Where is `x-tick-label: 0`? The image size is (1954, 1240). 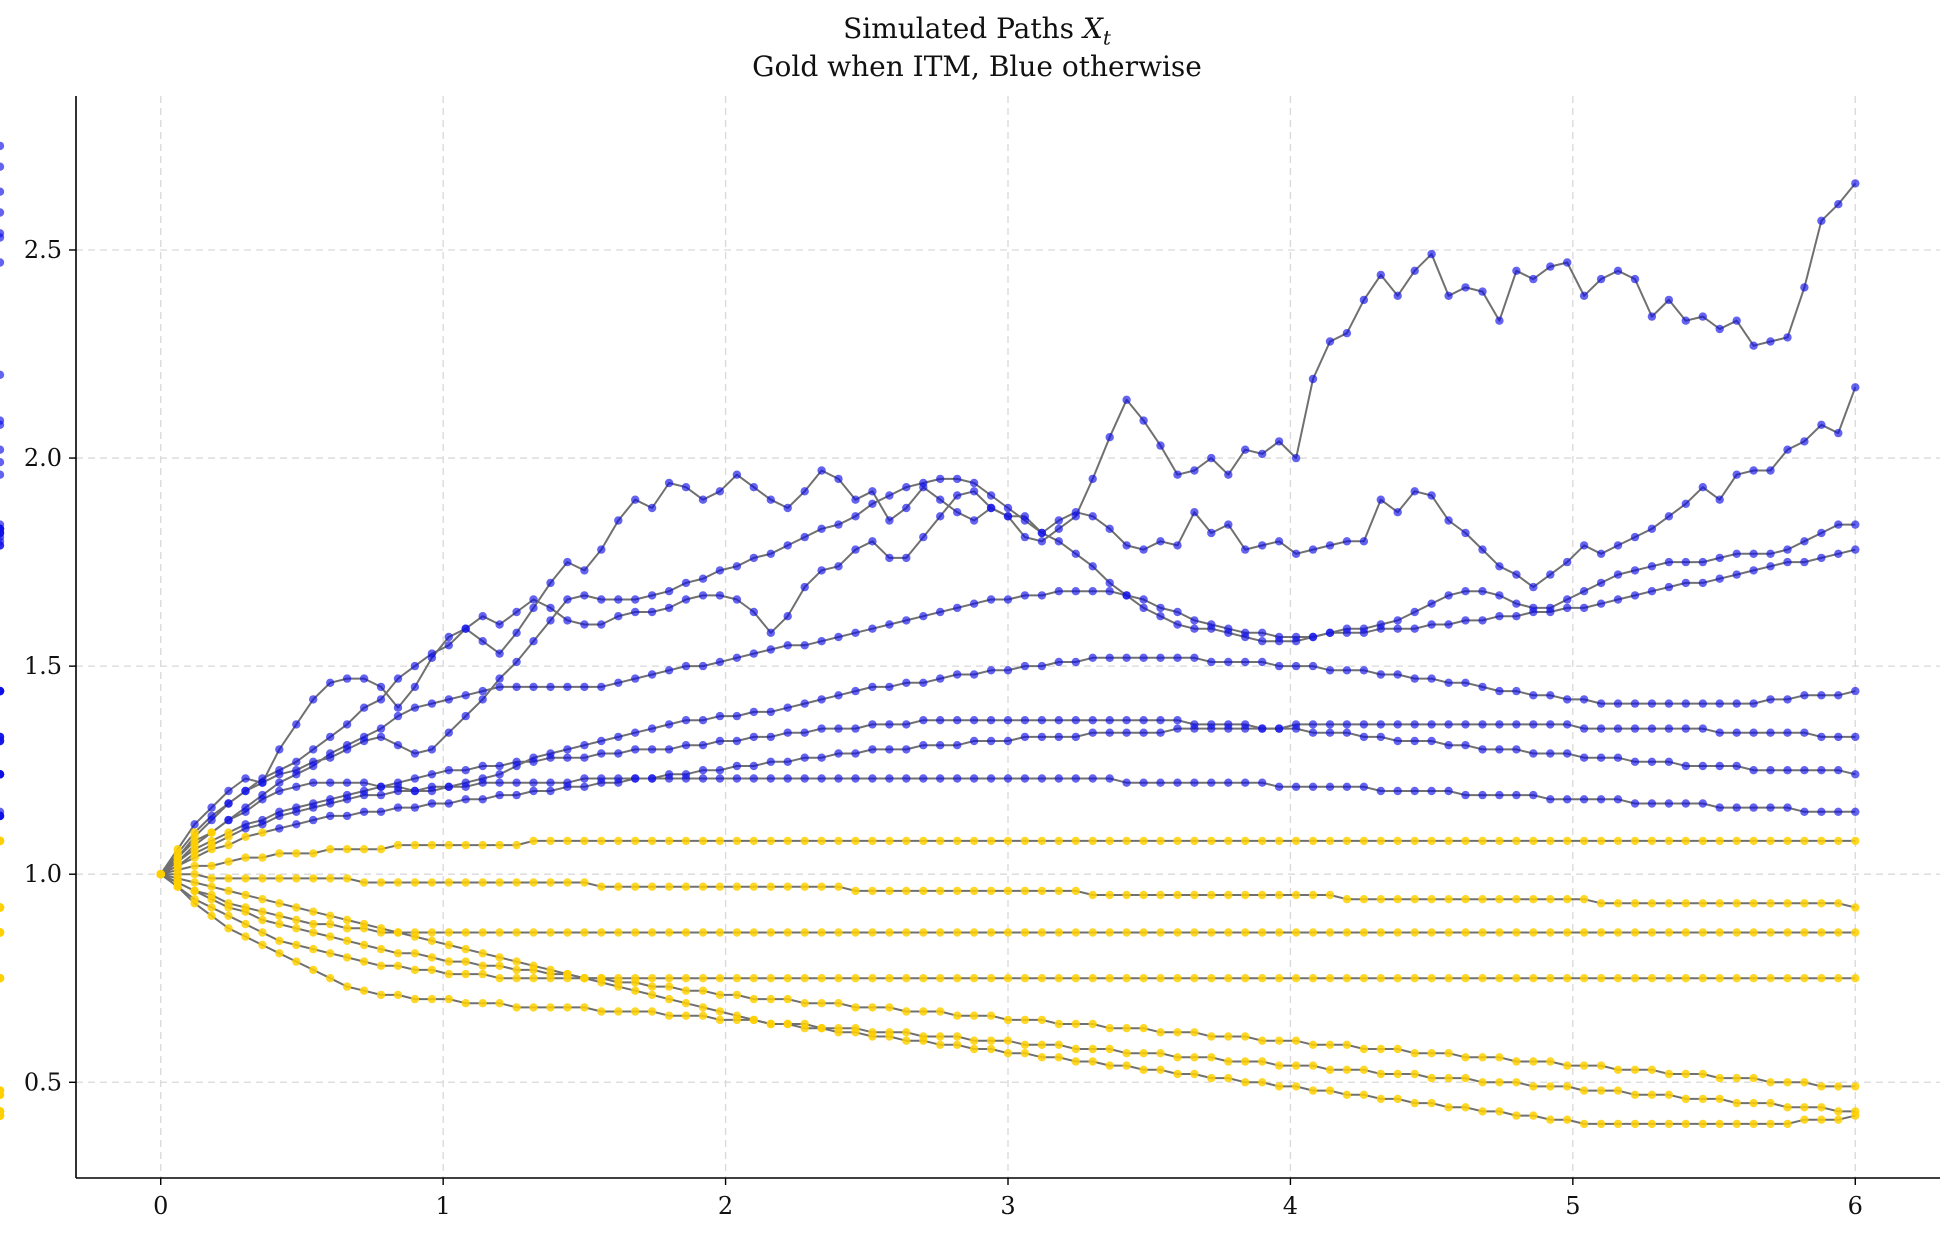
x-tick-label: 0 is located at coordinates (160, 1206).